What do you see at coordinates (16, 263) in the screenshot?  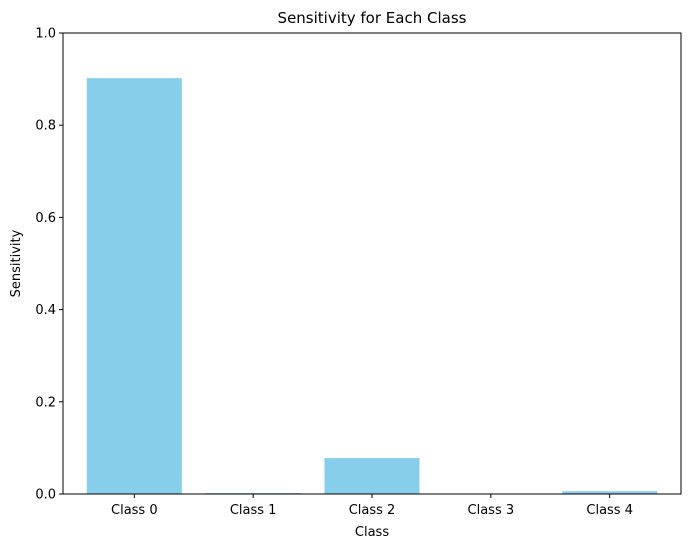 I see `y-axis-label: Sensitivity` at bounding box center [16, 263].